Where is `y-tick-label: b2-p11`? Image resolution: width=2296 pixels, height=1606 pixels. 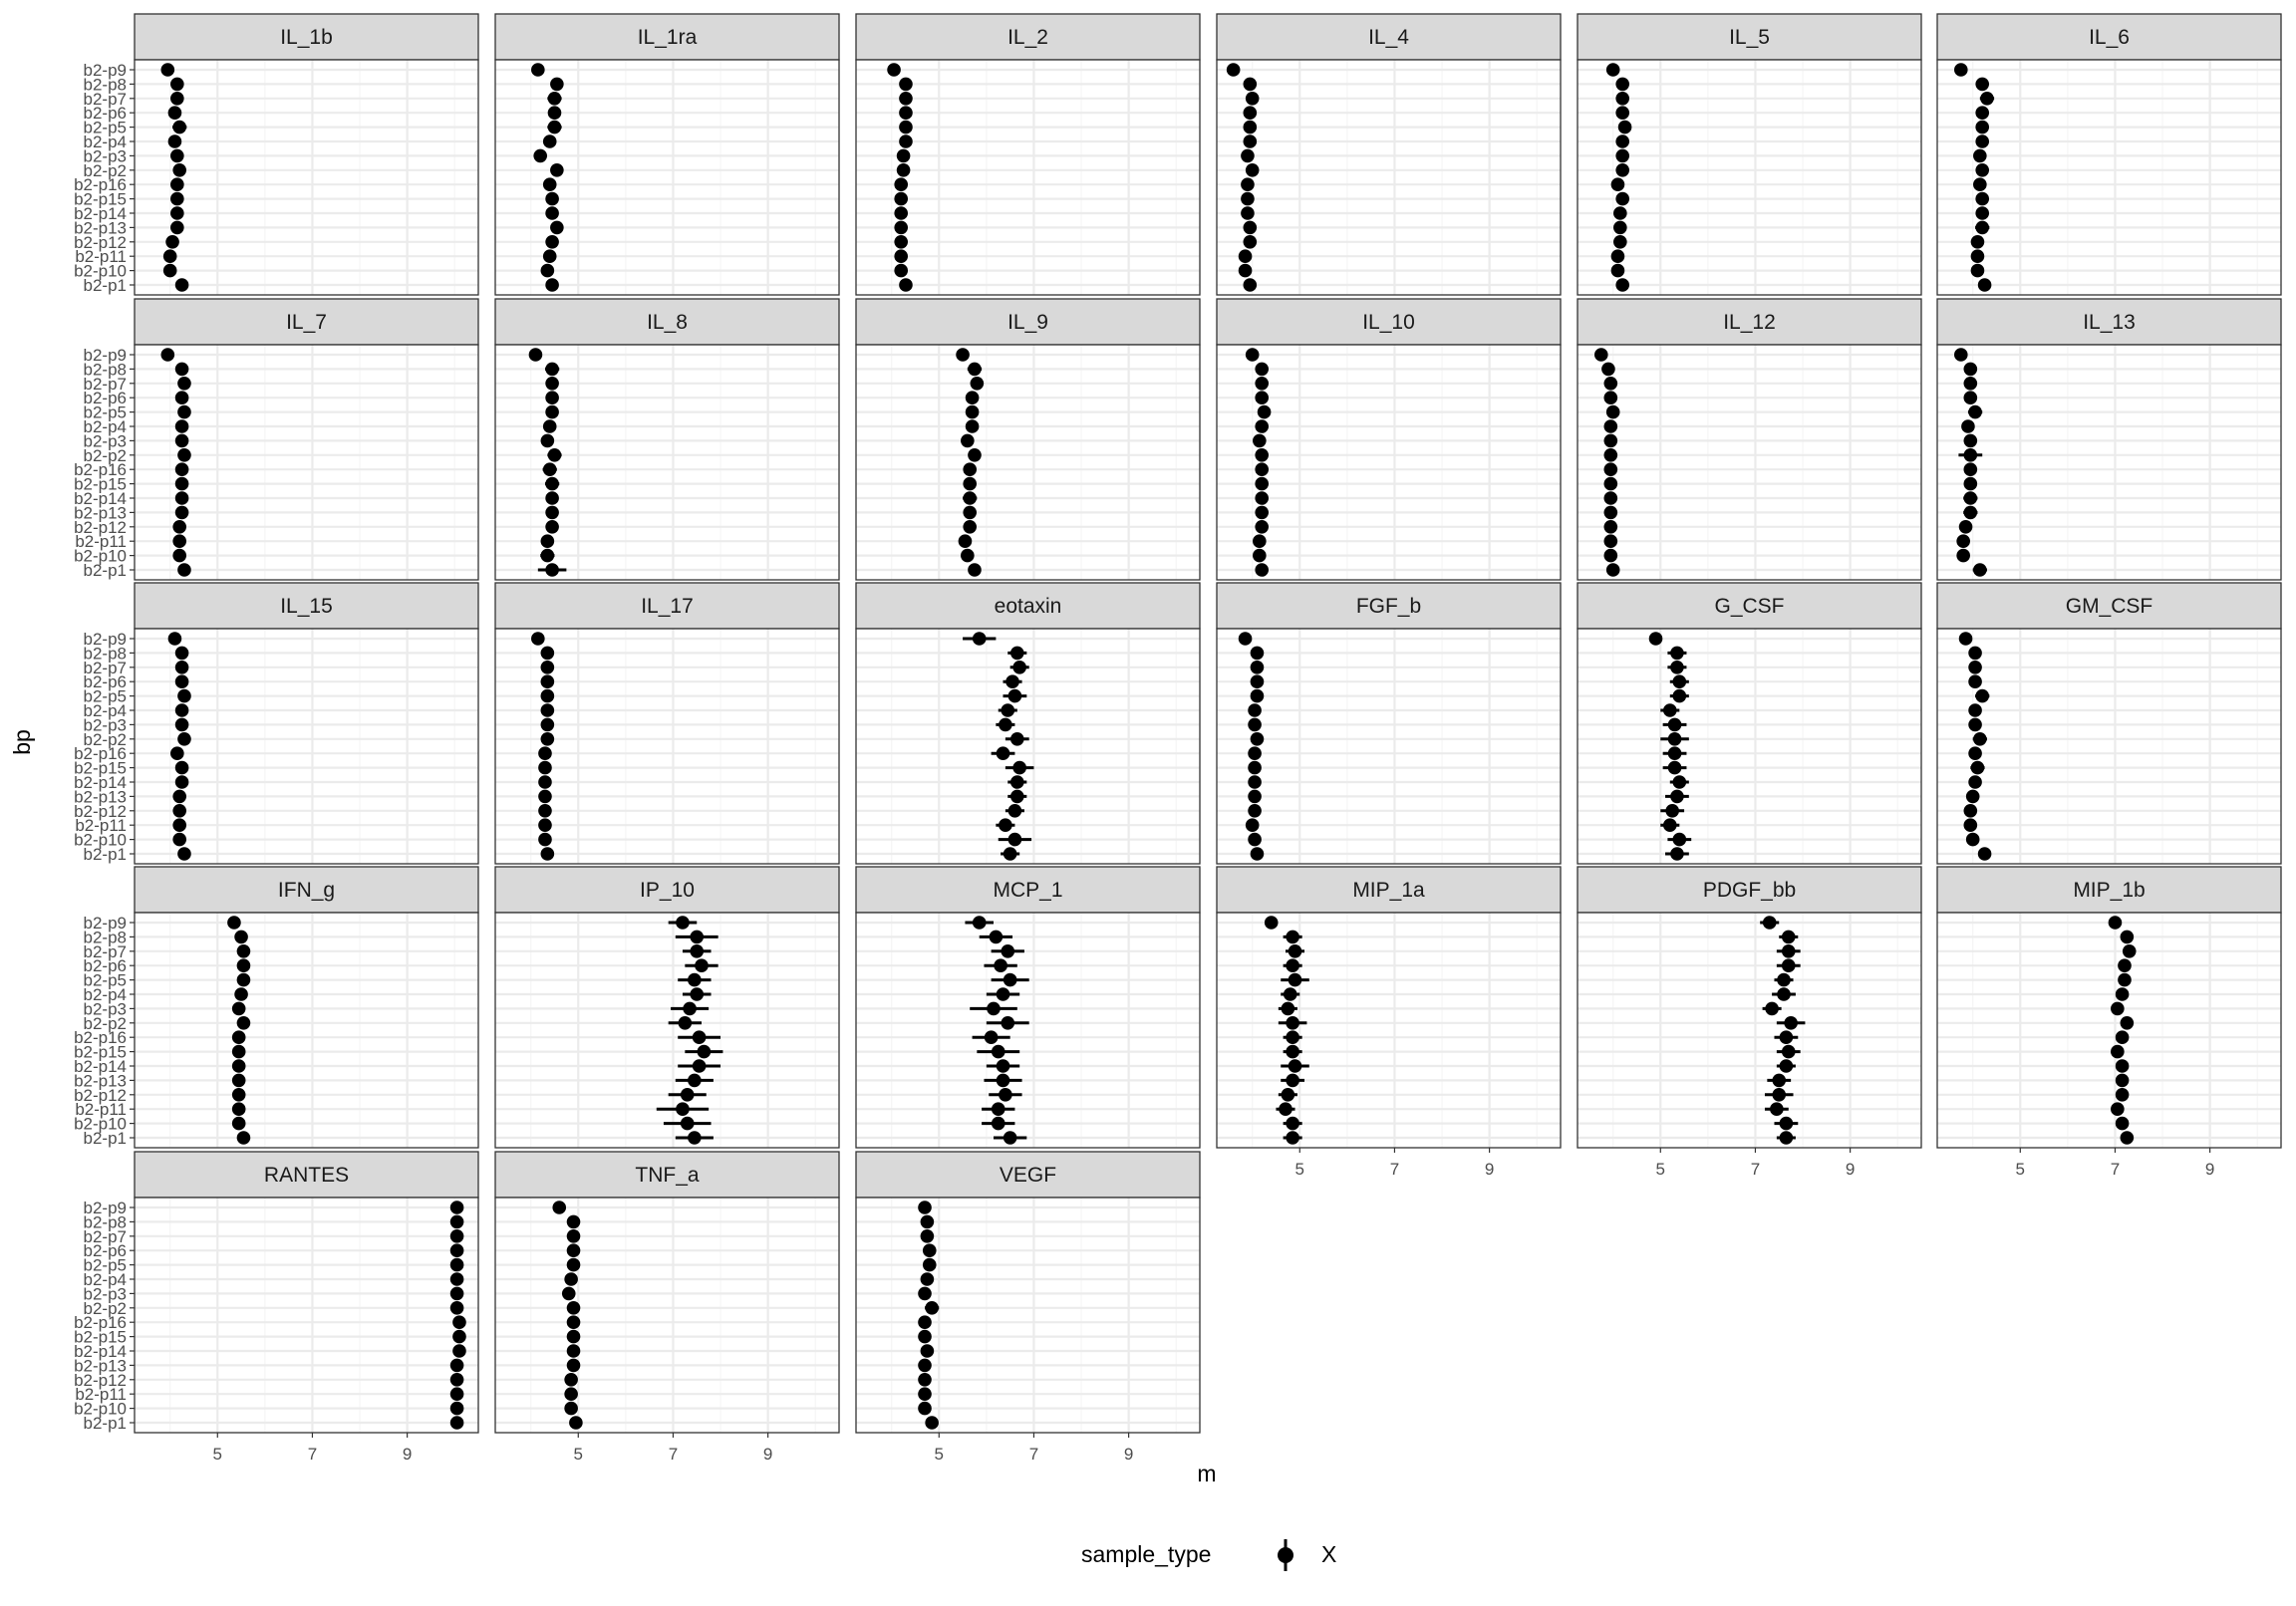 y-tick-label: b2-p11 is located at coordinates (101, 1109).